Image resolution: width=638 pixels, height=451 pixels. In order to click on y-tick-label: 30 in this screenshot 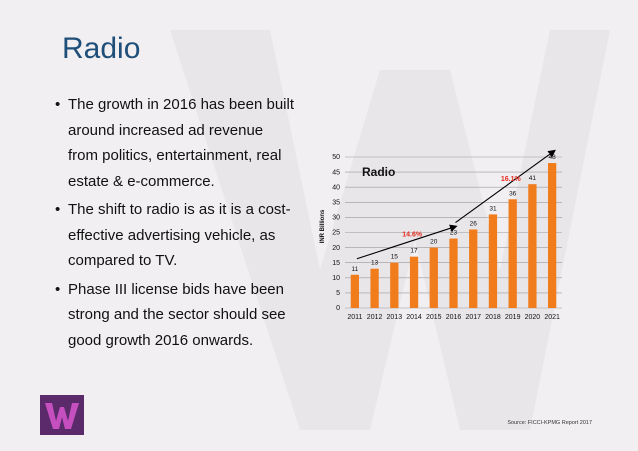, I will do `click(336, 218)`.